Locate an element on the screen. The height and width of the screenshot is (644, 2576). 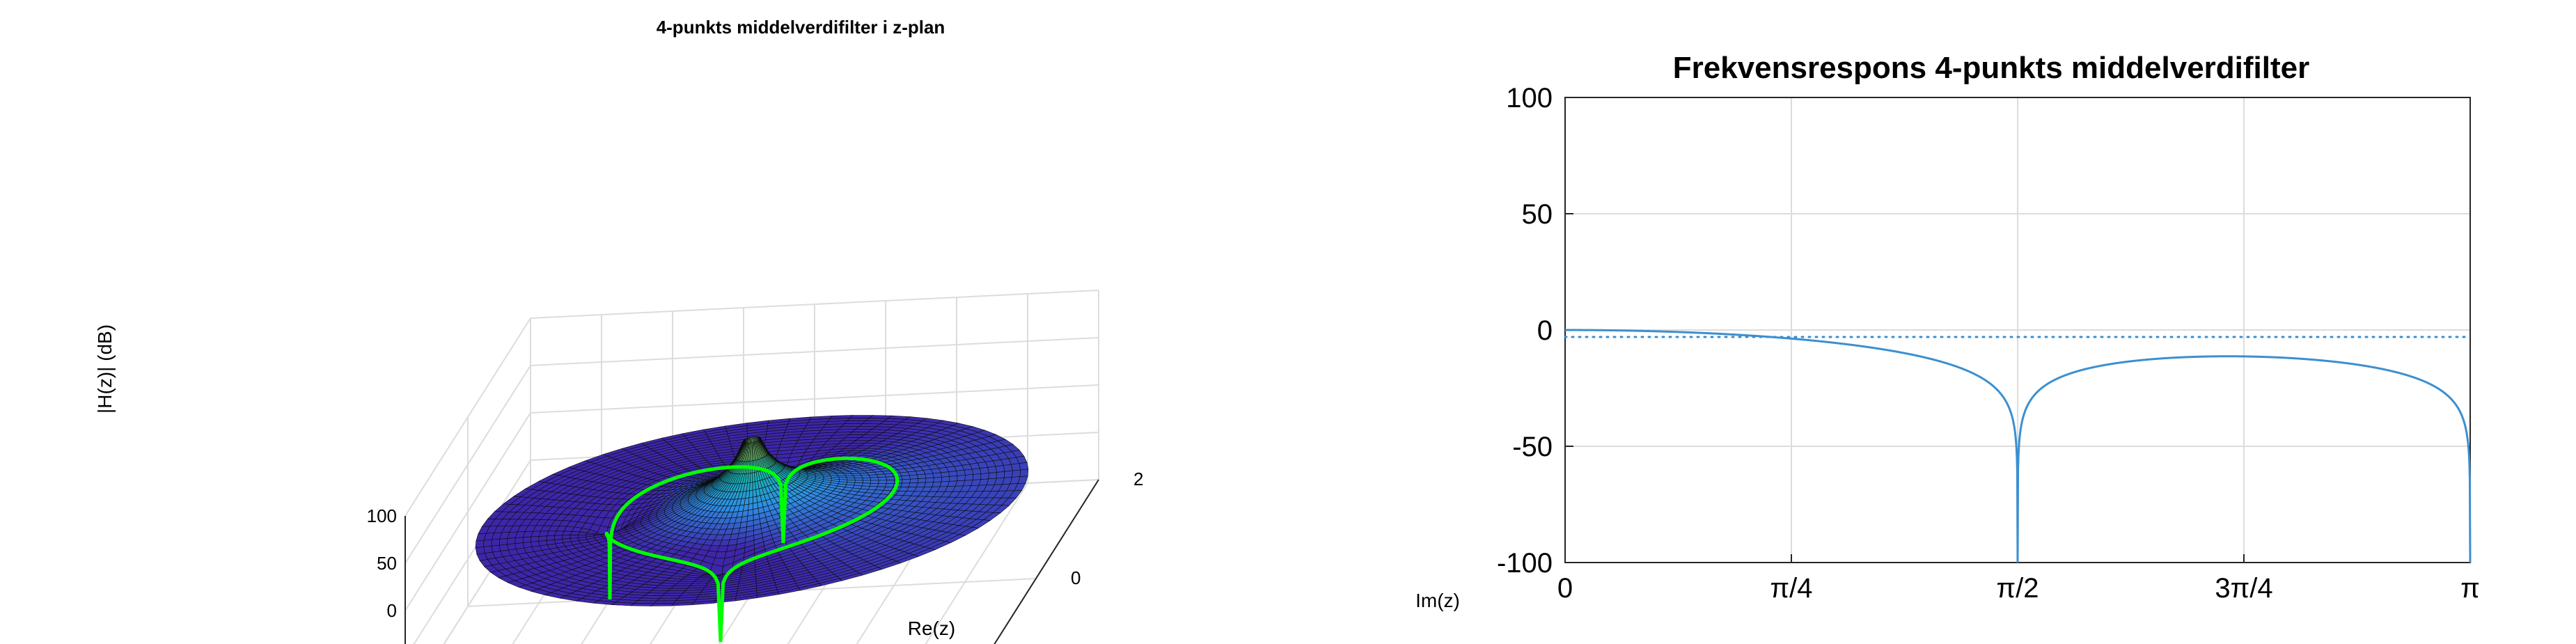
freq-series is located at coordinates (2018, 446).